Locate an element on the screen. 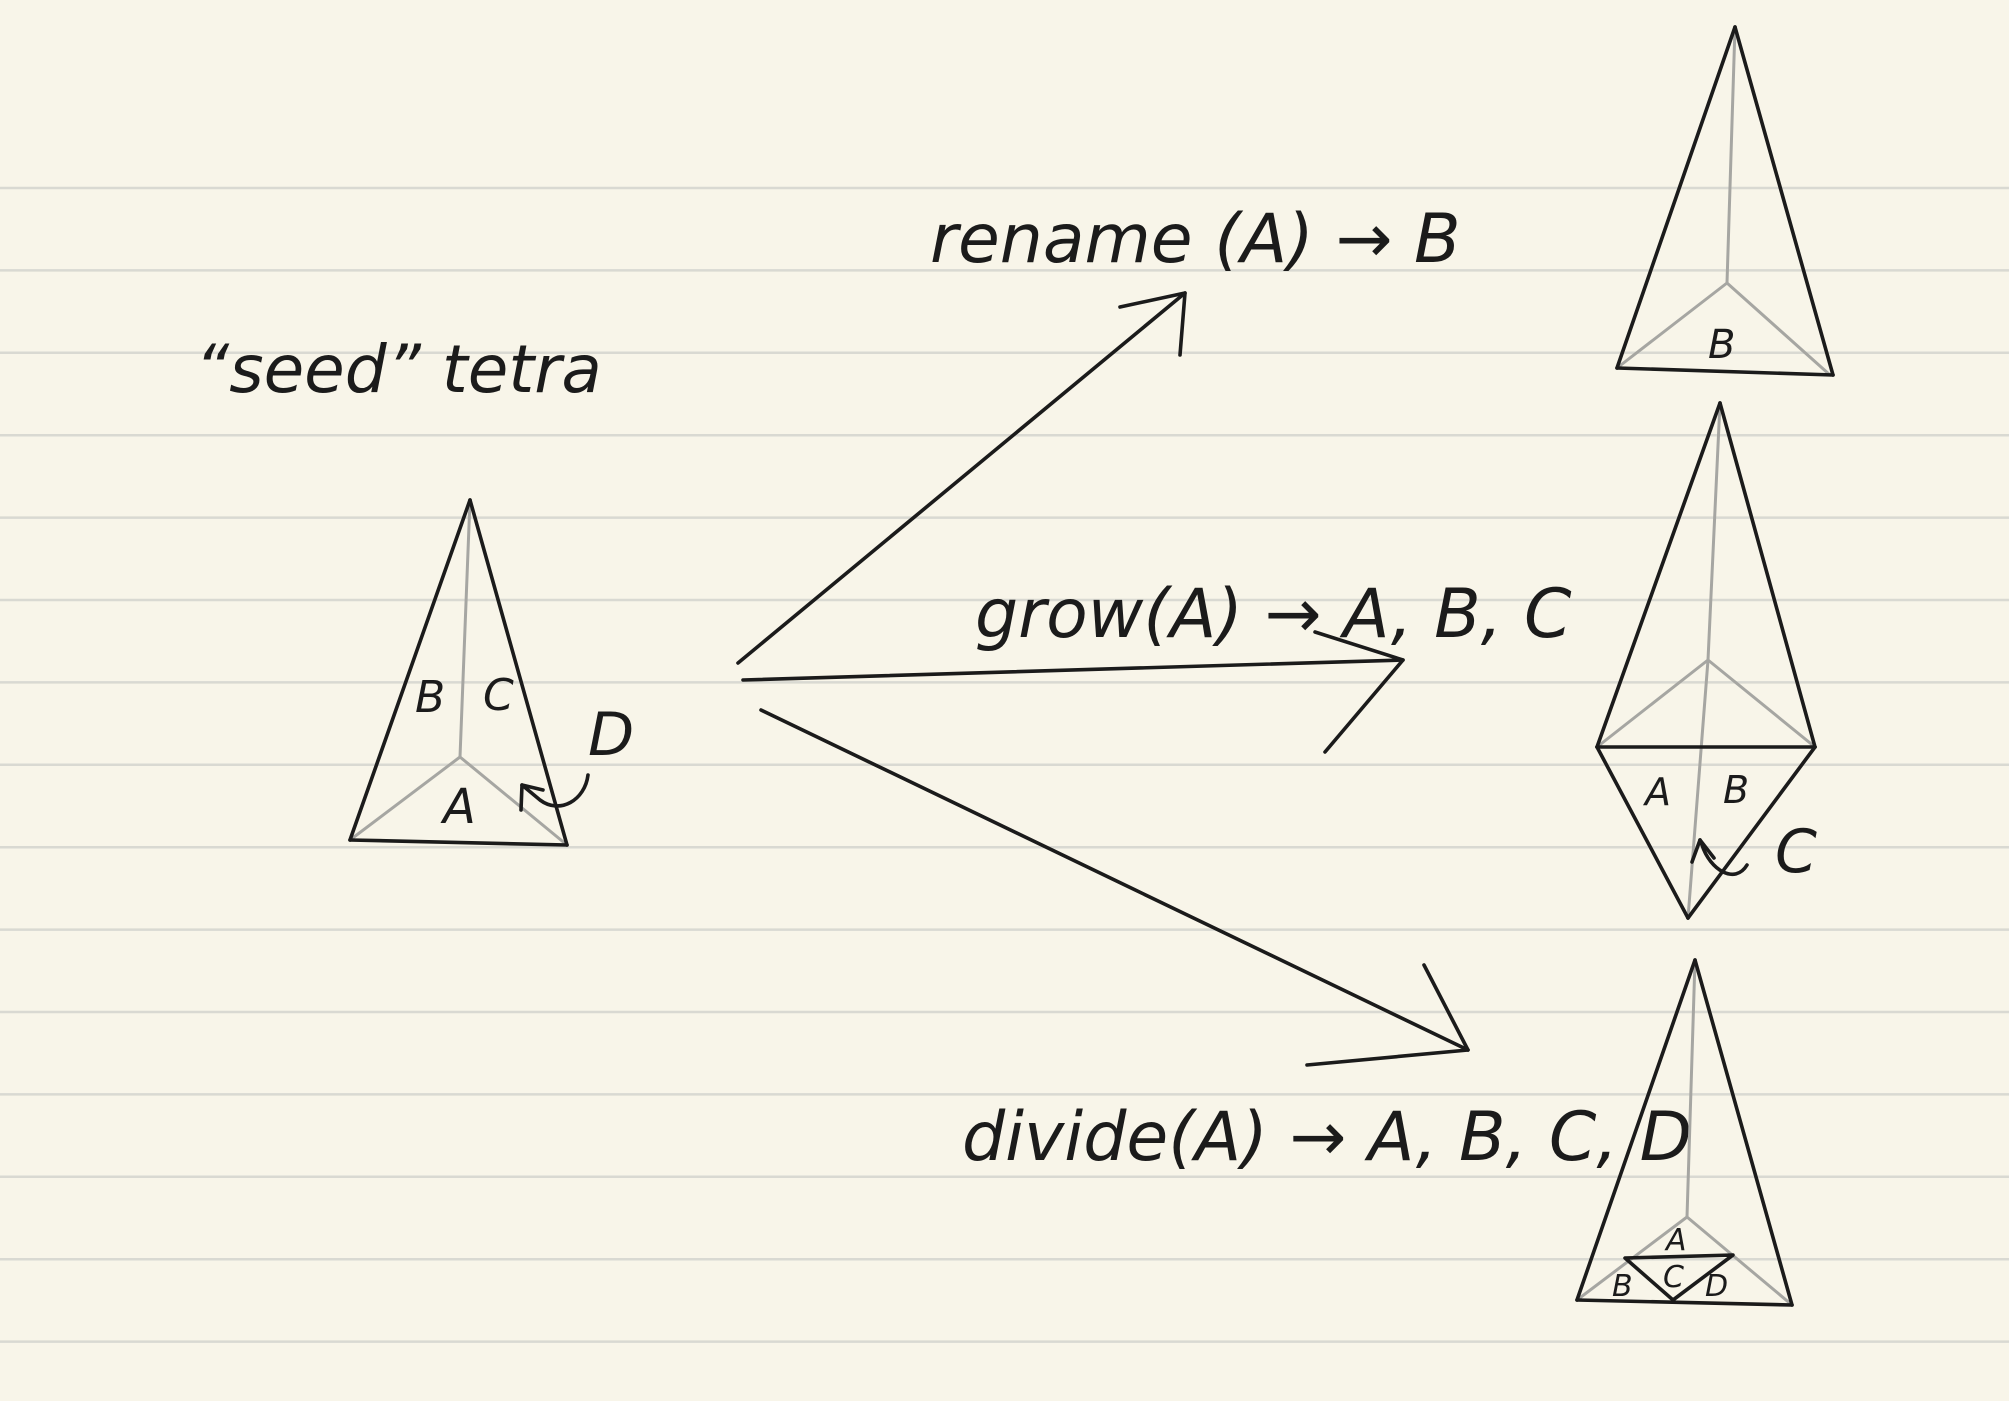  grow-arrow is located at coordinates (1073, 692).